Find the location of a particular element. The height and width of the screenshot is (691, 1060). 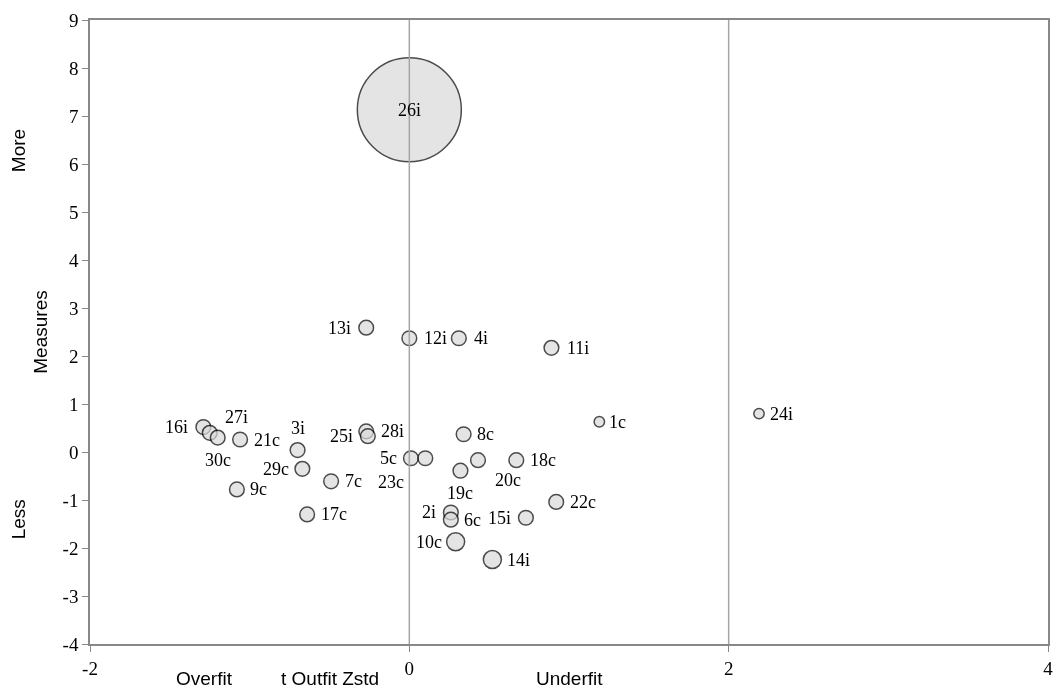

annotation: 23c is located at coordinates (391, 482).